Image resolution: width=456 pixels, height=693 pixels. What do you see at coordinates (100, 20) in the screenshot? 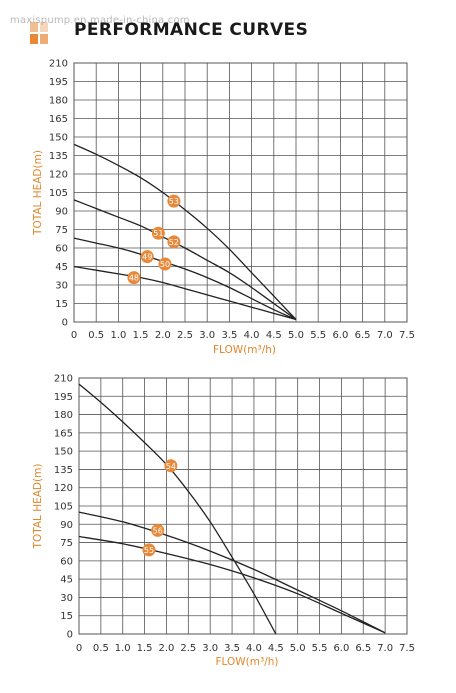
I see `watermark-text: maxispump.en.made-in-china.com` at bounding box center [100, 20].